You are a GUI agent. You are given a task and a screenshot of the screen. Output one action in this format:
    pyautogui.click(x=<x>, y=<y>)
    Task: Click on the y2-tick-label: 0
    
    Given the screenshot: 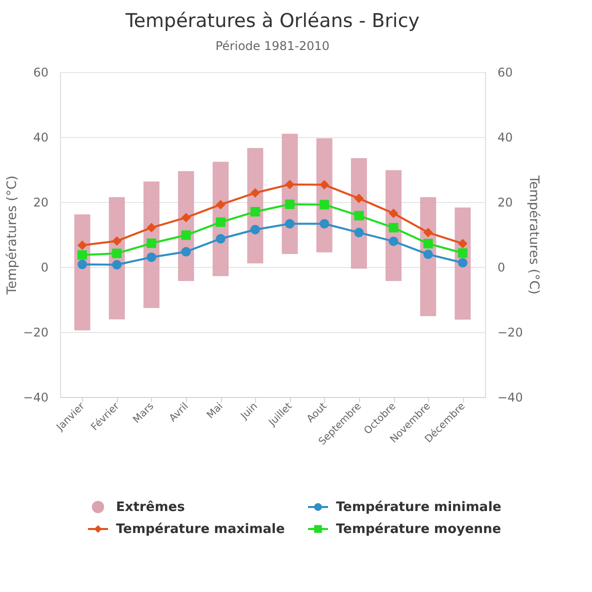 What is the action you would take?
    pyautogui.click(x=502, y=267)
    